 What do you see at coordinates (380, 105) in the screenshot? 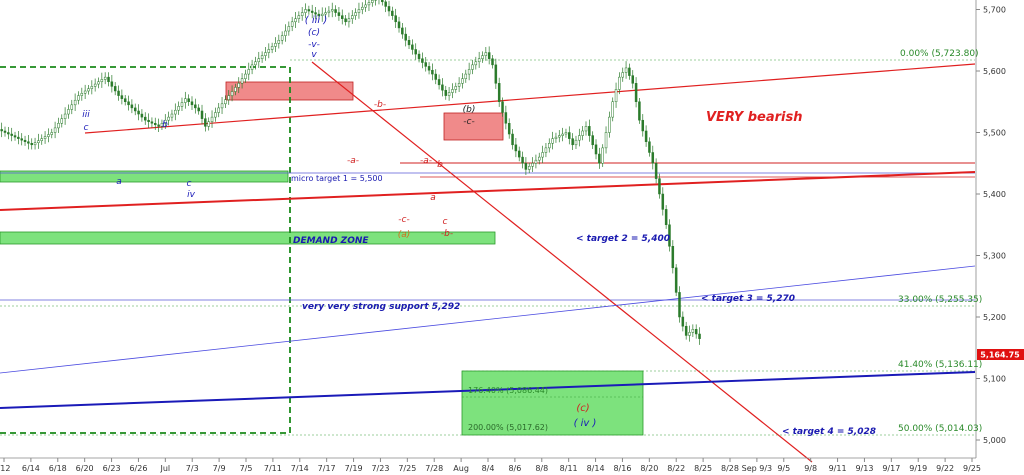
I see `wave-b-red: -b-` at bounding box center [380, 105].